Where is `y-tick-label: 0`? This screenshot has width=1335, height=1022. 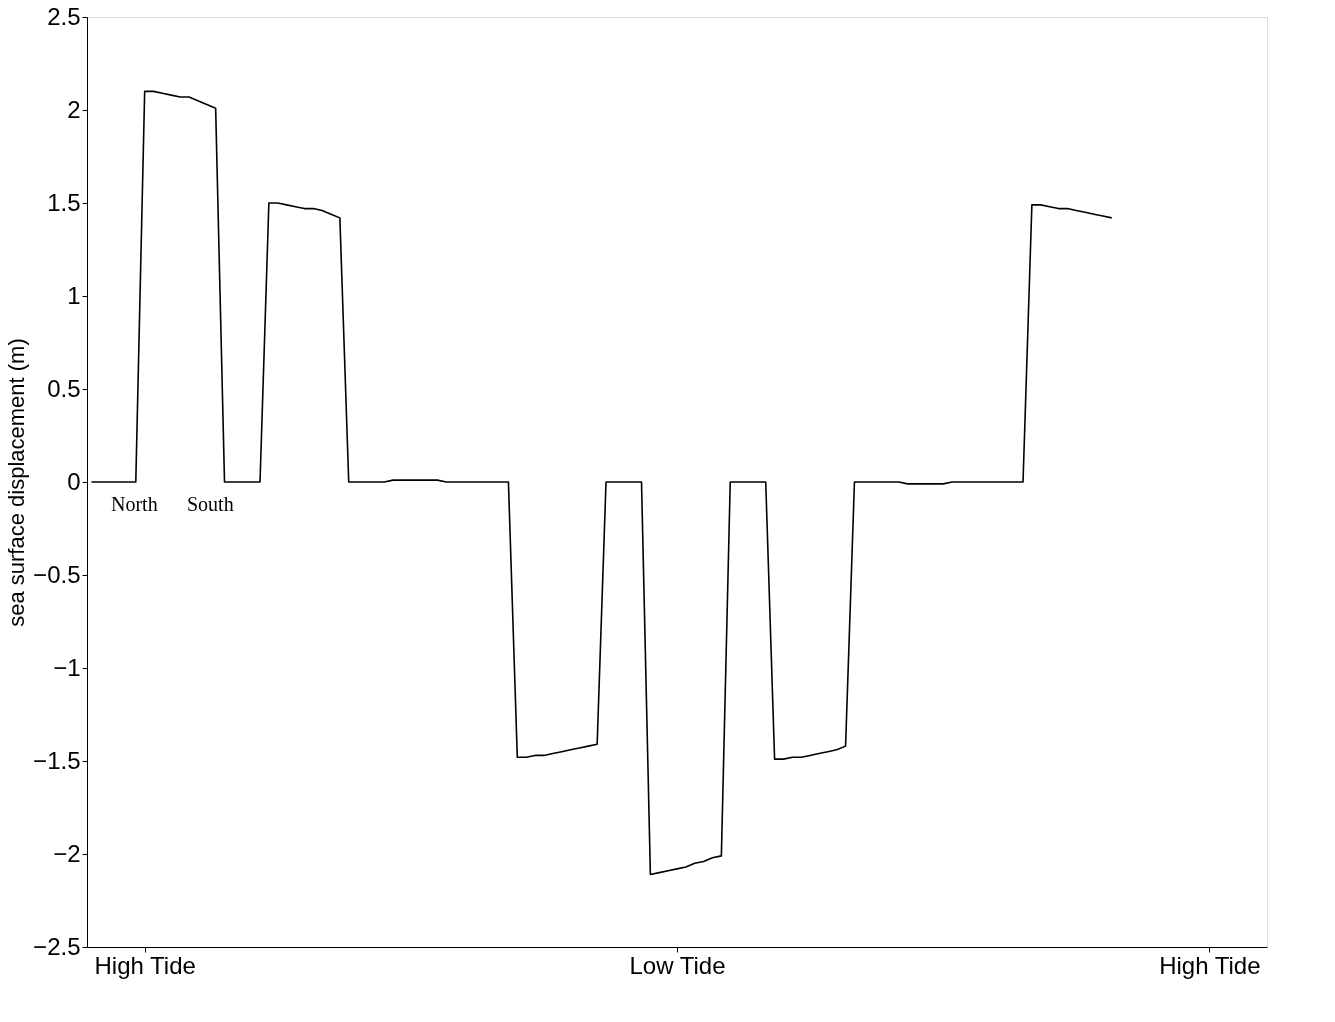 y-tick-label: 0 is located at coordinates (74, 481).